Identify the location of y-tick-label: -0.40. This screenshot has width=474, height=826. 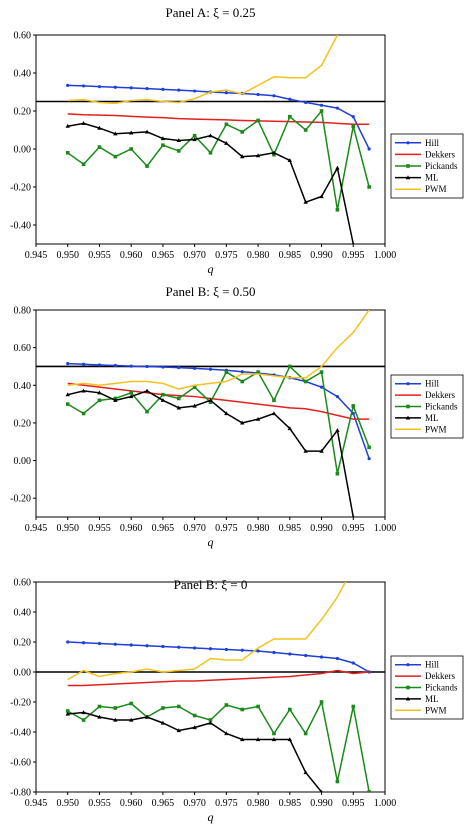
(20, 733).